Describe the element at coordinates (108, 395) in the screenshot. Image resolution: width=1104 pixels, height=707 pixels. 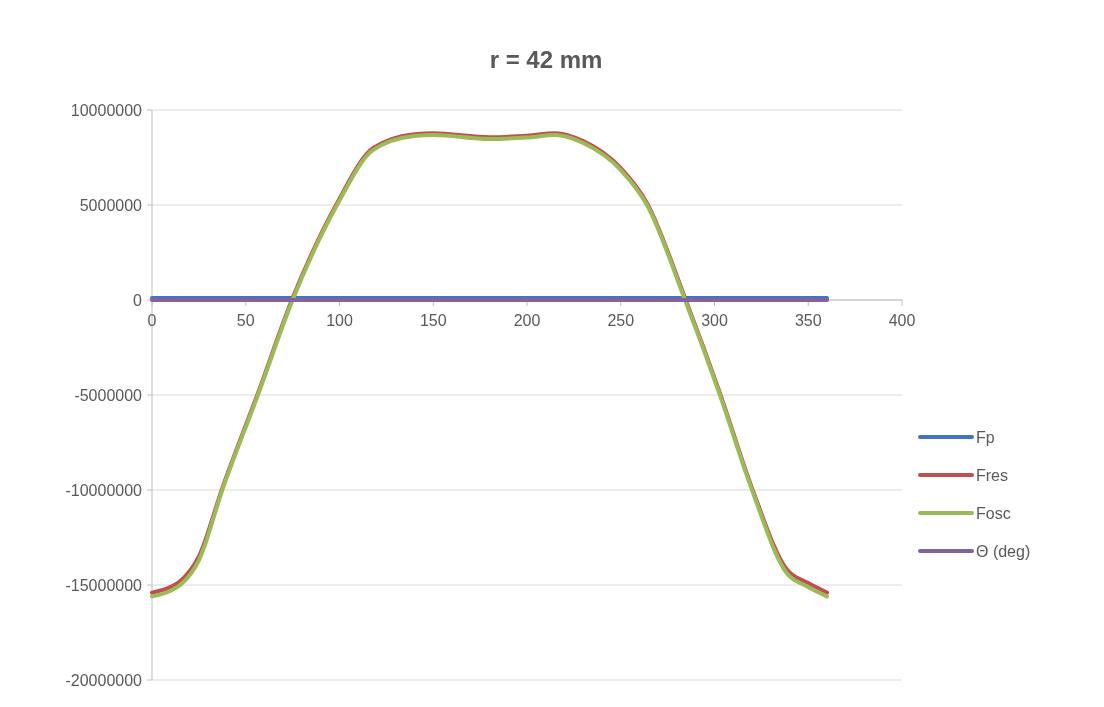
I see `y-tick-label: -5000000` at that location.